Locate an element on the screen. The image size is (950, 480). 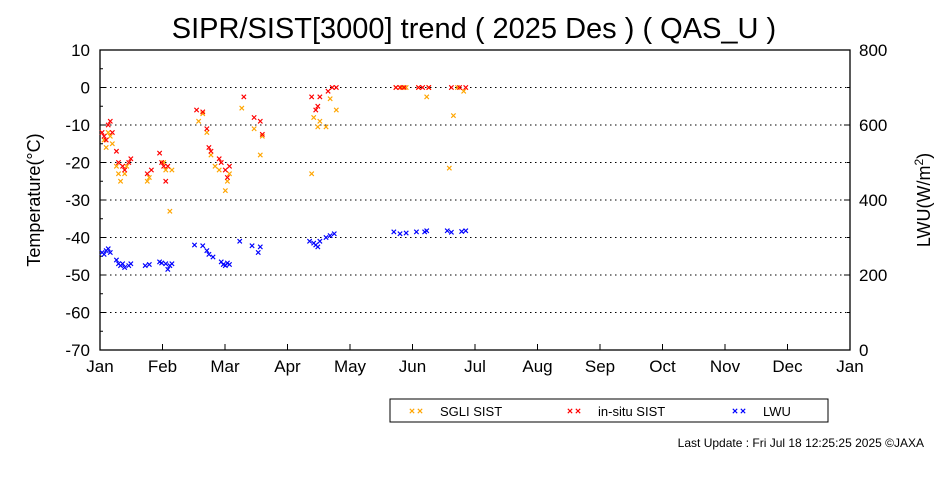
x-tick-label: Feb is located at coordinates (162, 366).